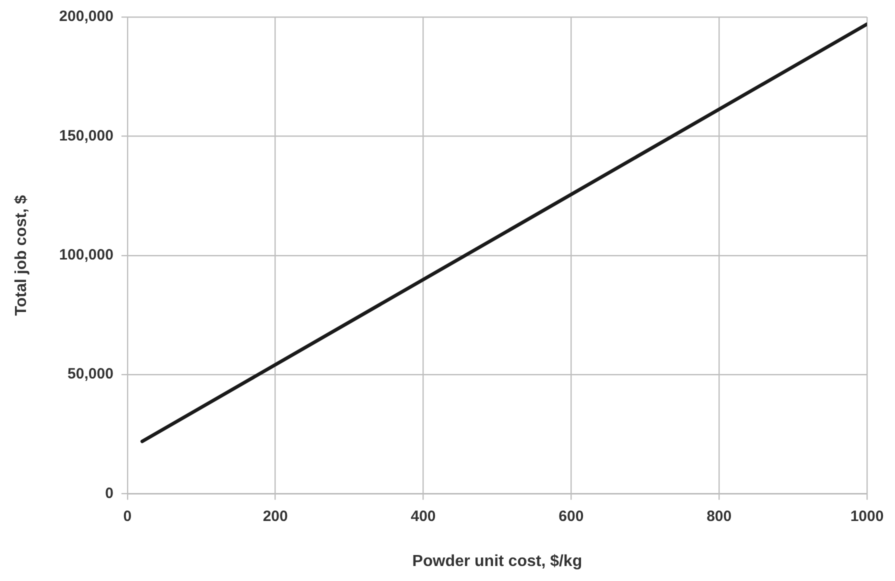  What do you see at coordinates (109, 493) in the screenshot?
I see `y-tick-label: 0` at bounding box center [109, 493].